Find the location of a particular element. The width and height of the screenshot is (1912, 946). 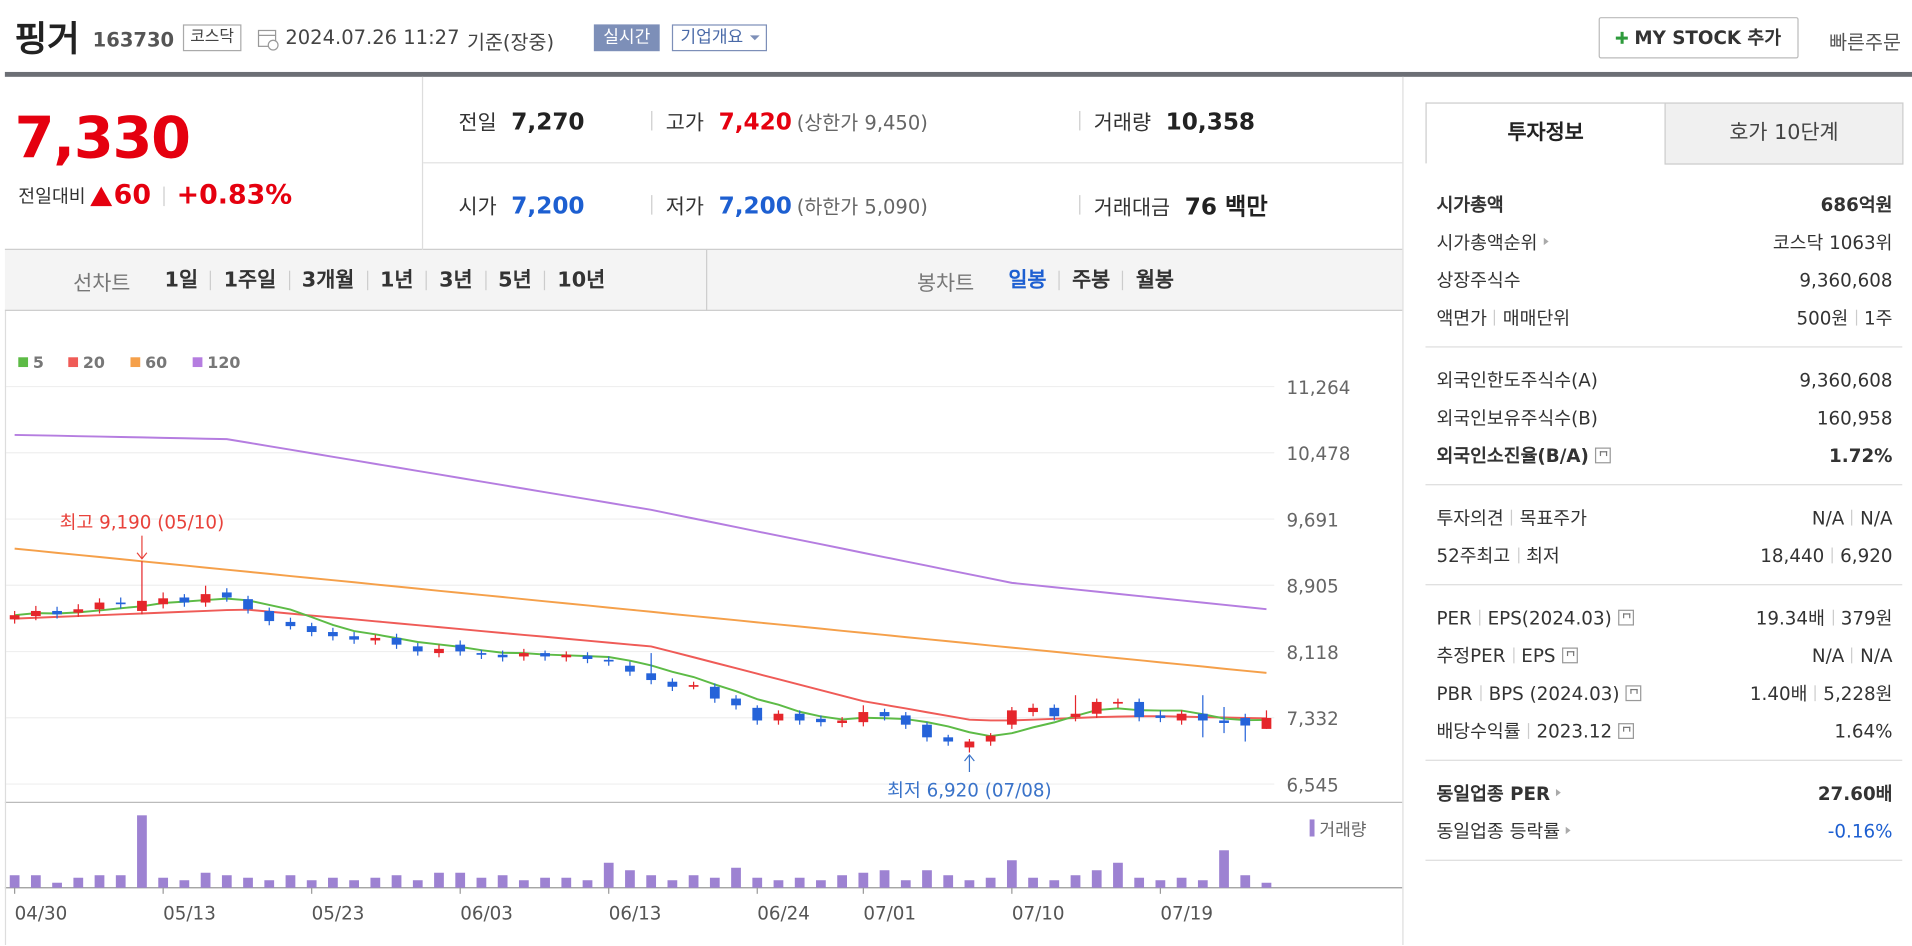

label-text: 외국인소진율(B/A) is located at coordinates (1512, 456).